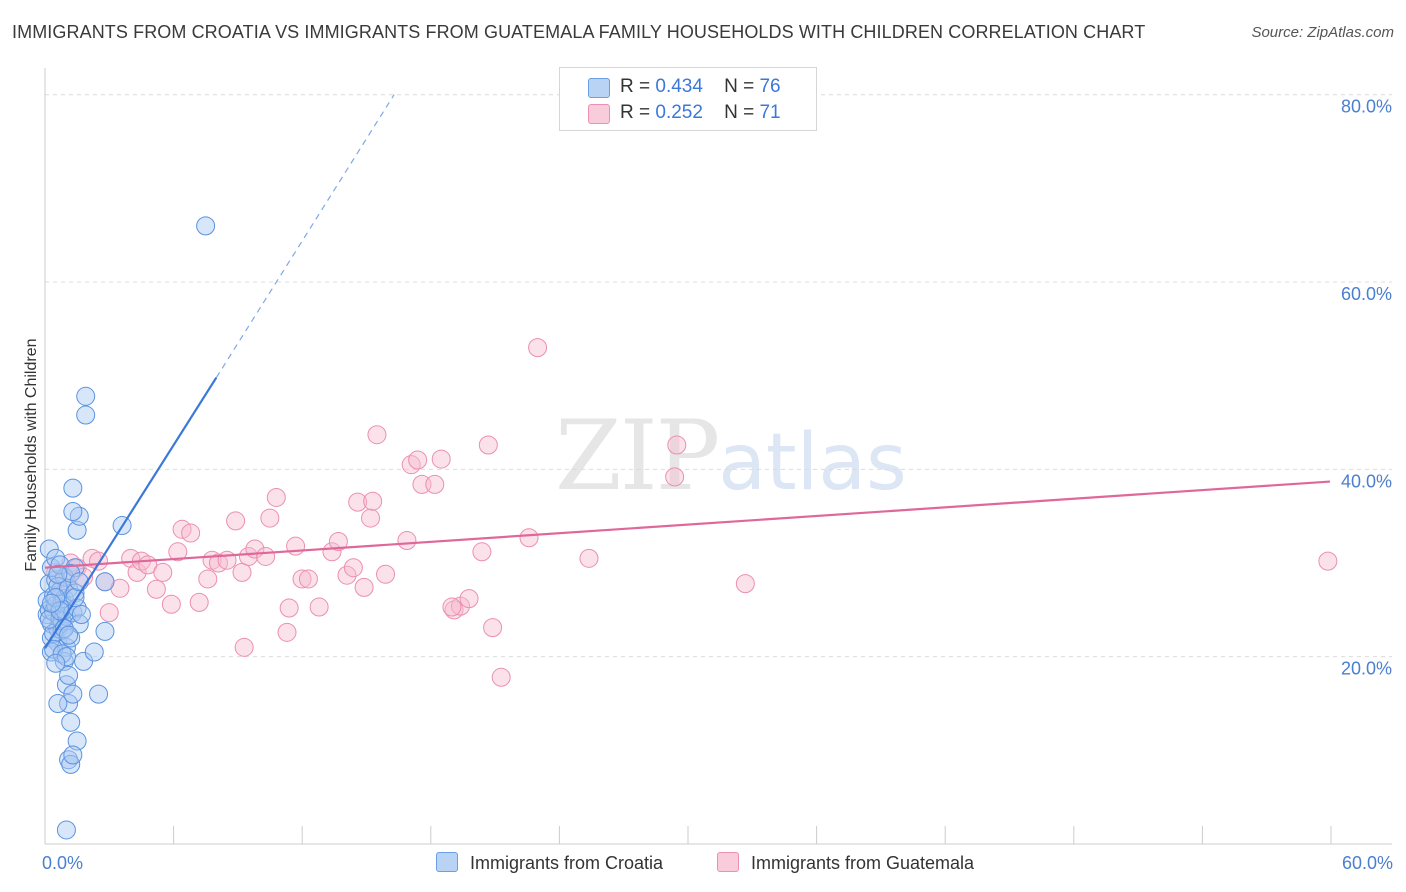  What do you see at coordinates (1322, 32) in the screenshot?
I see `source-label: Source: ZipAtlas.com` at bounding box center [1322, 32].